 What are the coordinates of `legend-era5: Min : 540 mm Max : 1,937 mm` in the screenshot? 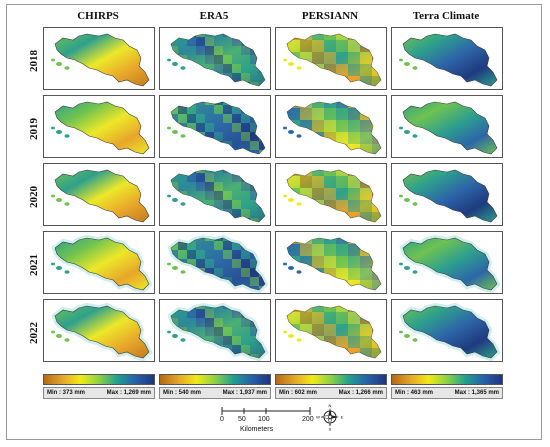 It's located at (215, 387).